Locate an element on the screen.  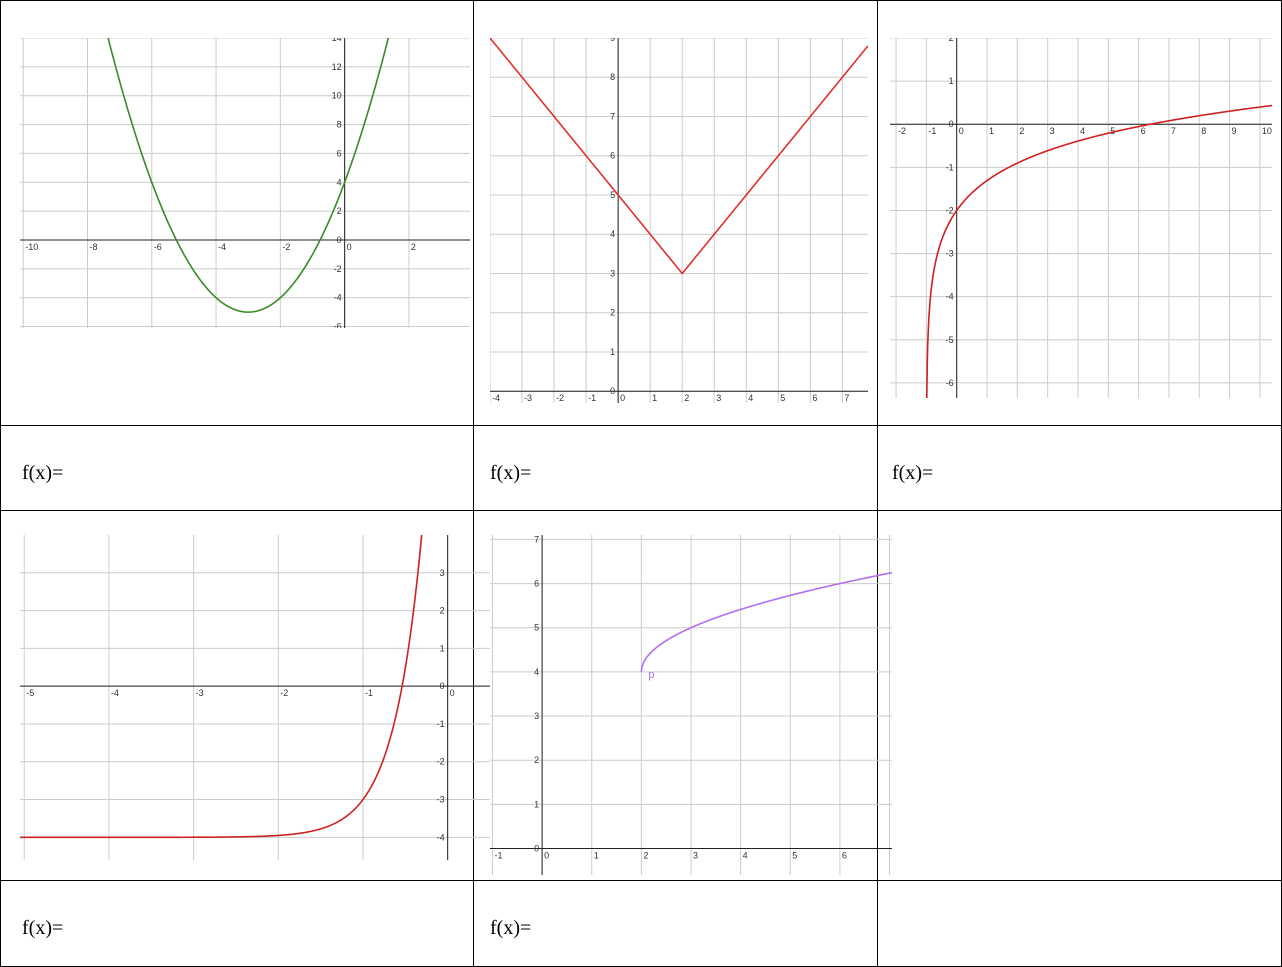
y-tick-label: -5 is located at coordinates (950, 340).